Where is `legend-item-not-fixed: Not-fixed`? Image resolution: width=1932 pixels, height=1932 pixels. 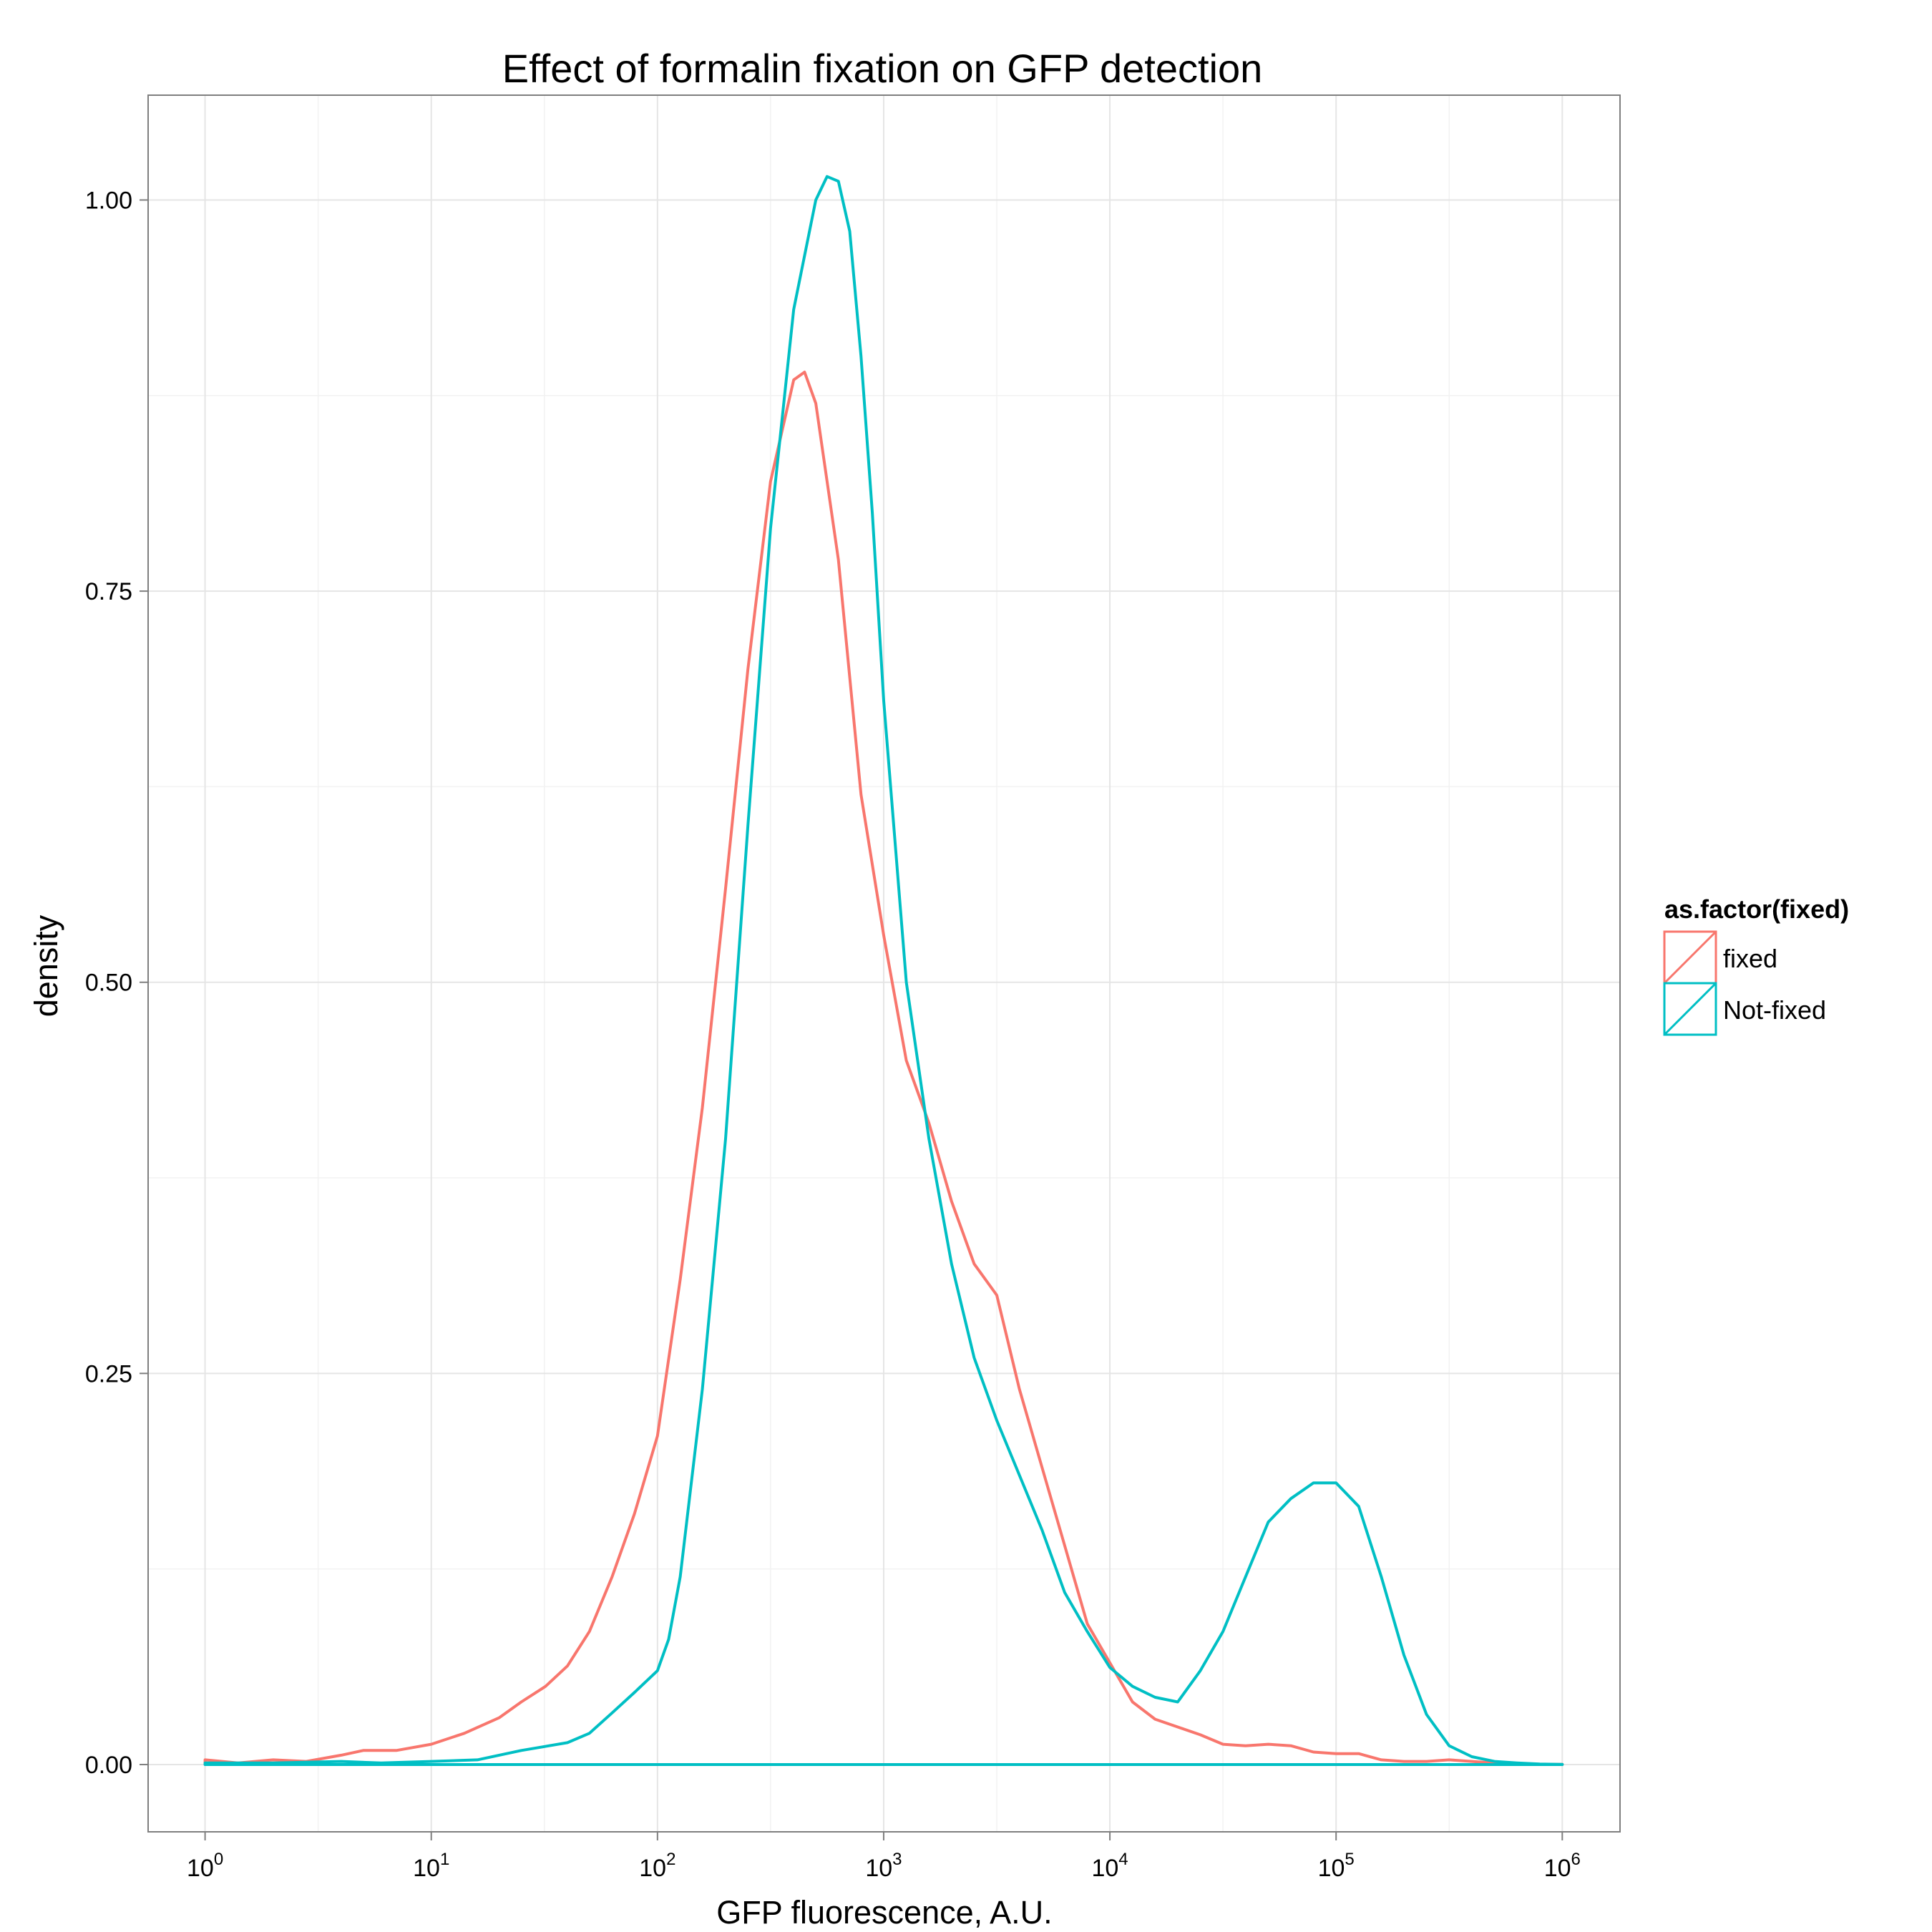
legend-item-not-fixed: Not-fixed is located at coordinates (1744, 1009).